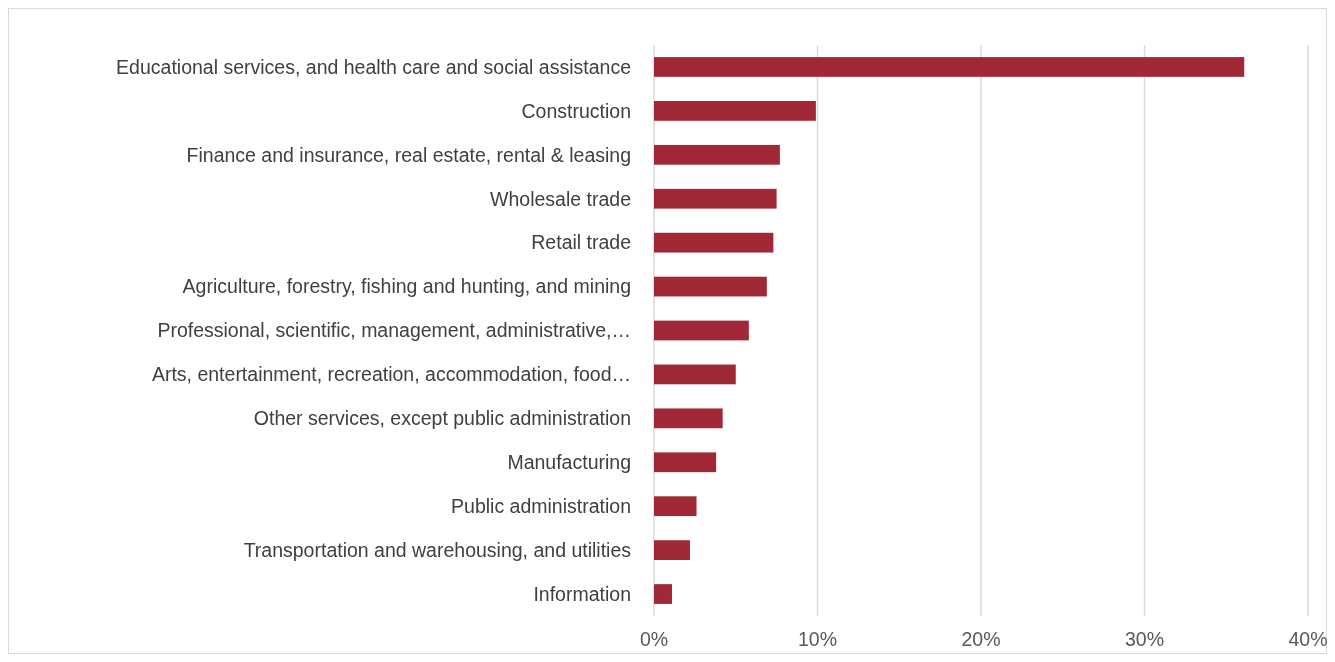 The height and width of the screenshot is (662, 1335). I want to click on y-tick-label: Finance and insurance, real estate, rental & leasing, so click(408, 154).